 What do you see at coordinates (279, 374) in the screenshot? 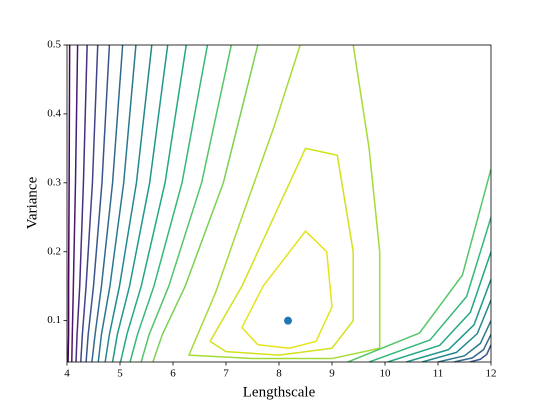
I see `x-tick-label: 8` at bounding box center [279, 374].